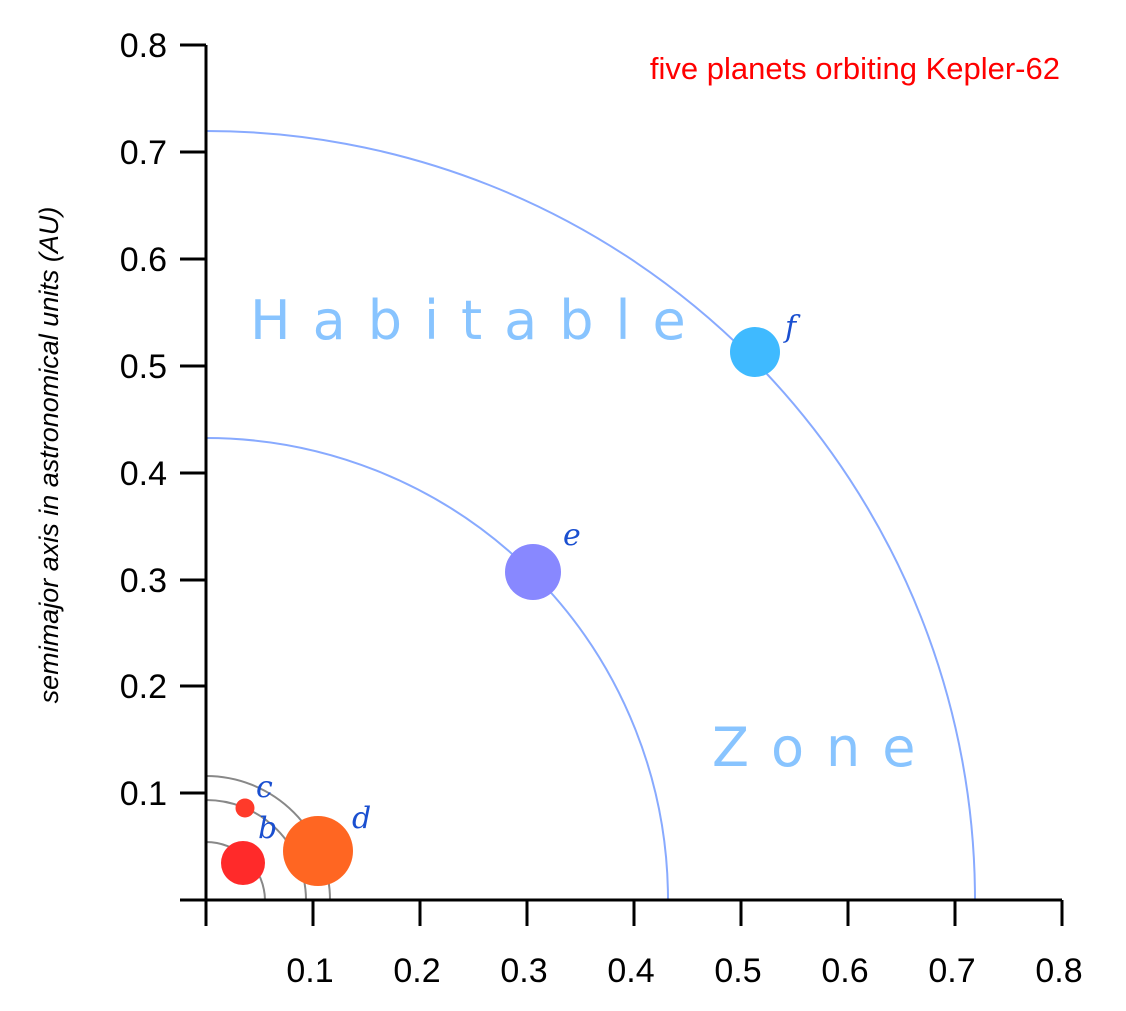 The image size is (1126, 1011). What do you see at coordinates (143, 420) in the screenshot?
I see `y-tick-labels: 0.8 0.7 0.6 0.5 0.4 0.3 0.2 0.1` at bounding box center [143, 420].